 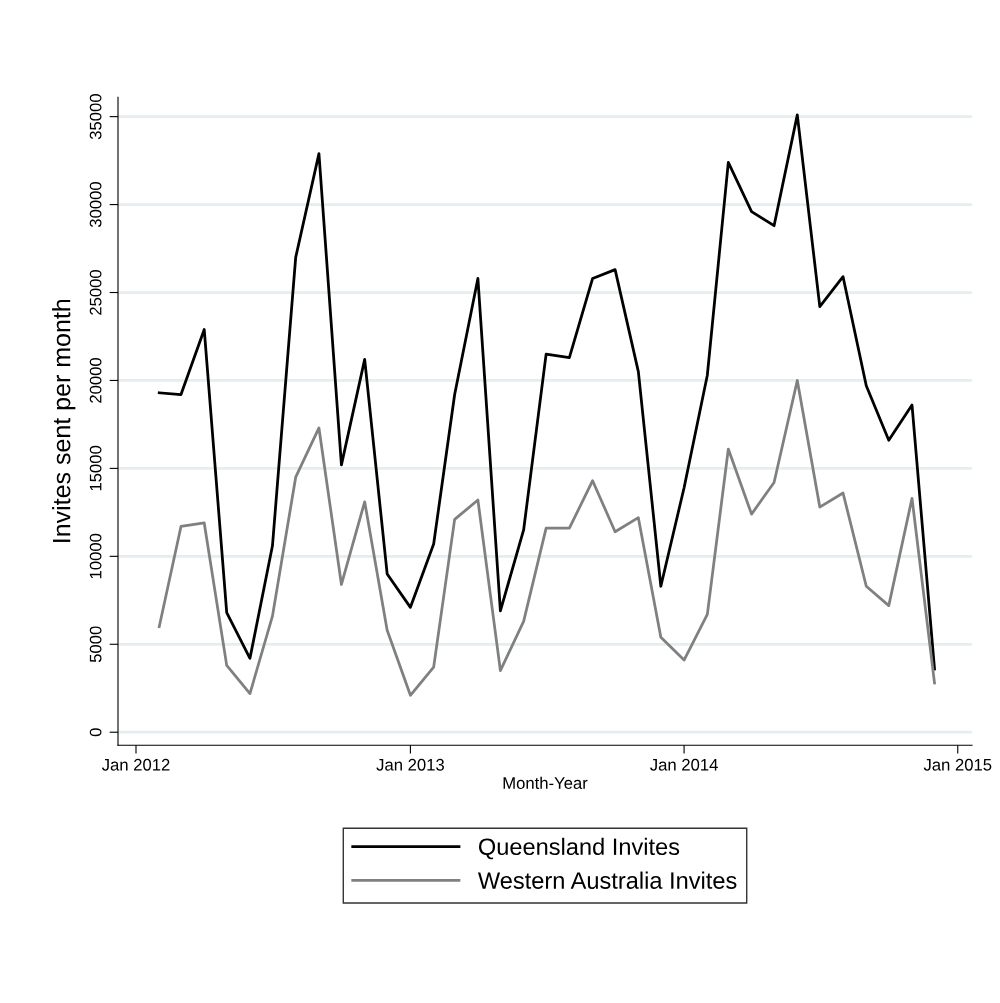 I want to click on y-tick-label: 0, so click(x=95, y=732).